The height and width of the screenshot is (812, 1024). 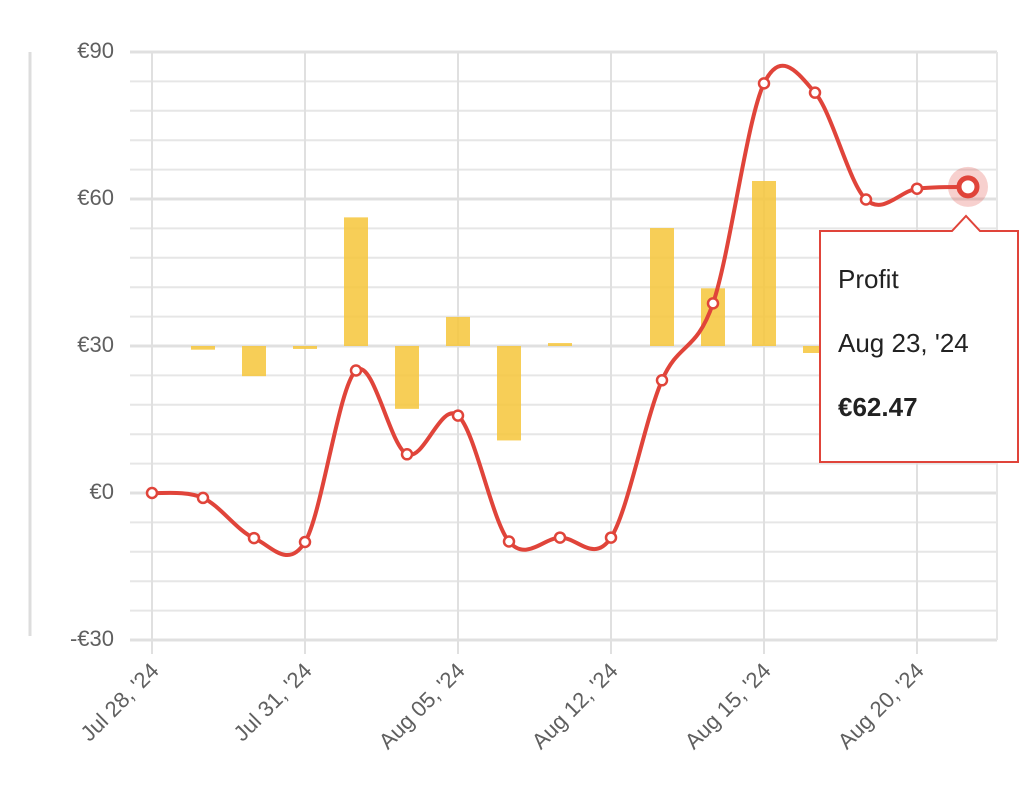 What do you see at coordinates (903, 343) in the screenshot?
I see `tooltip-date: Aug 23, '24` at bounding box center [903, 343].